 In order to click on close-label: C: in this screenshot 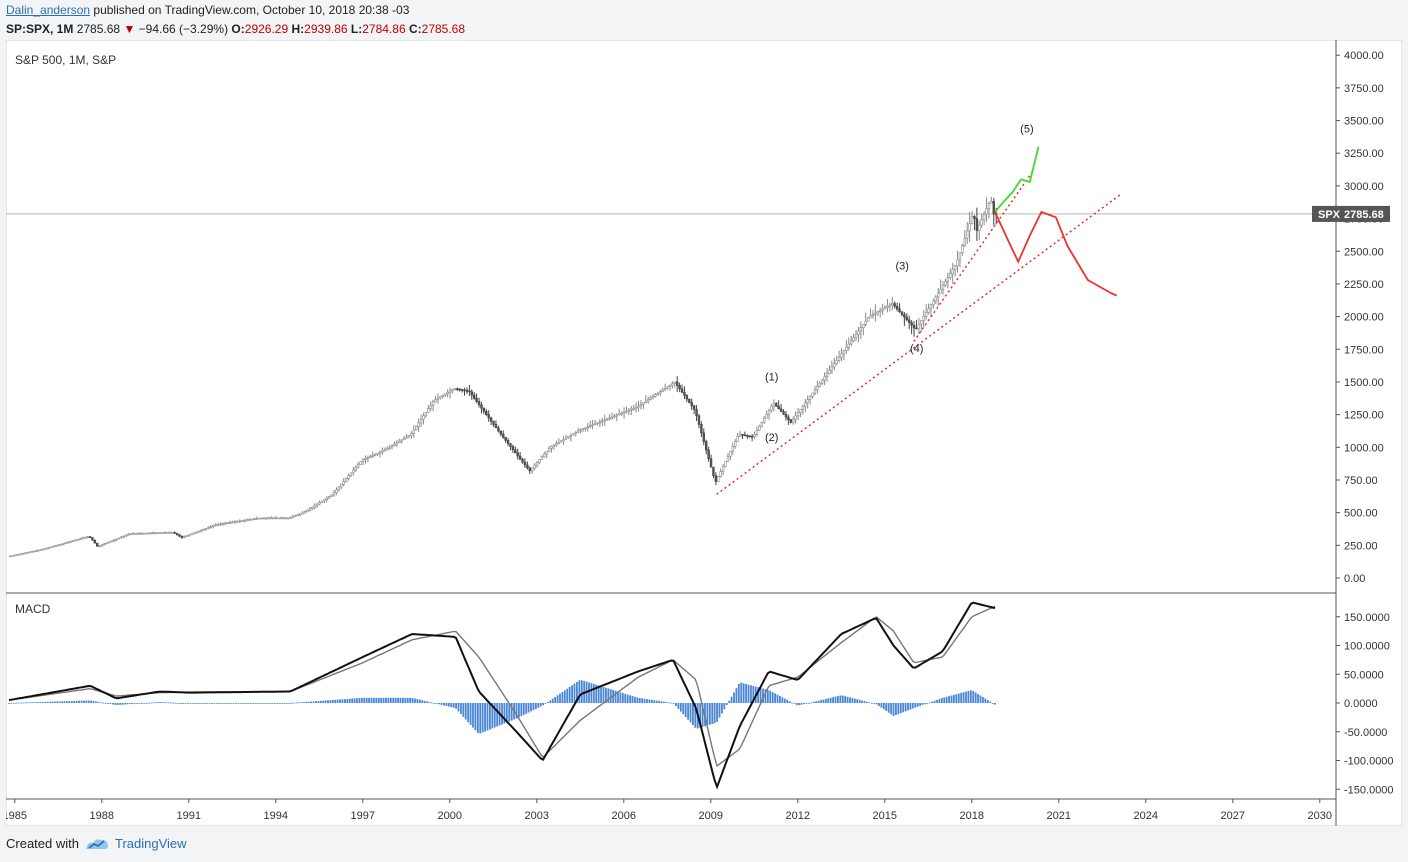, I will do `click(415, 29)`.